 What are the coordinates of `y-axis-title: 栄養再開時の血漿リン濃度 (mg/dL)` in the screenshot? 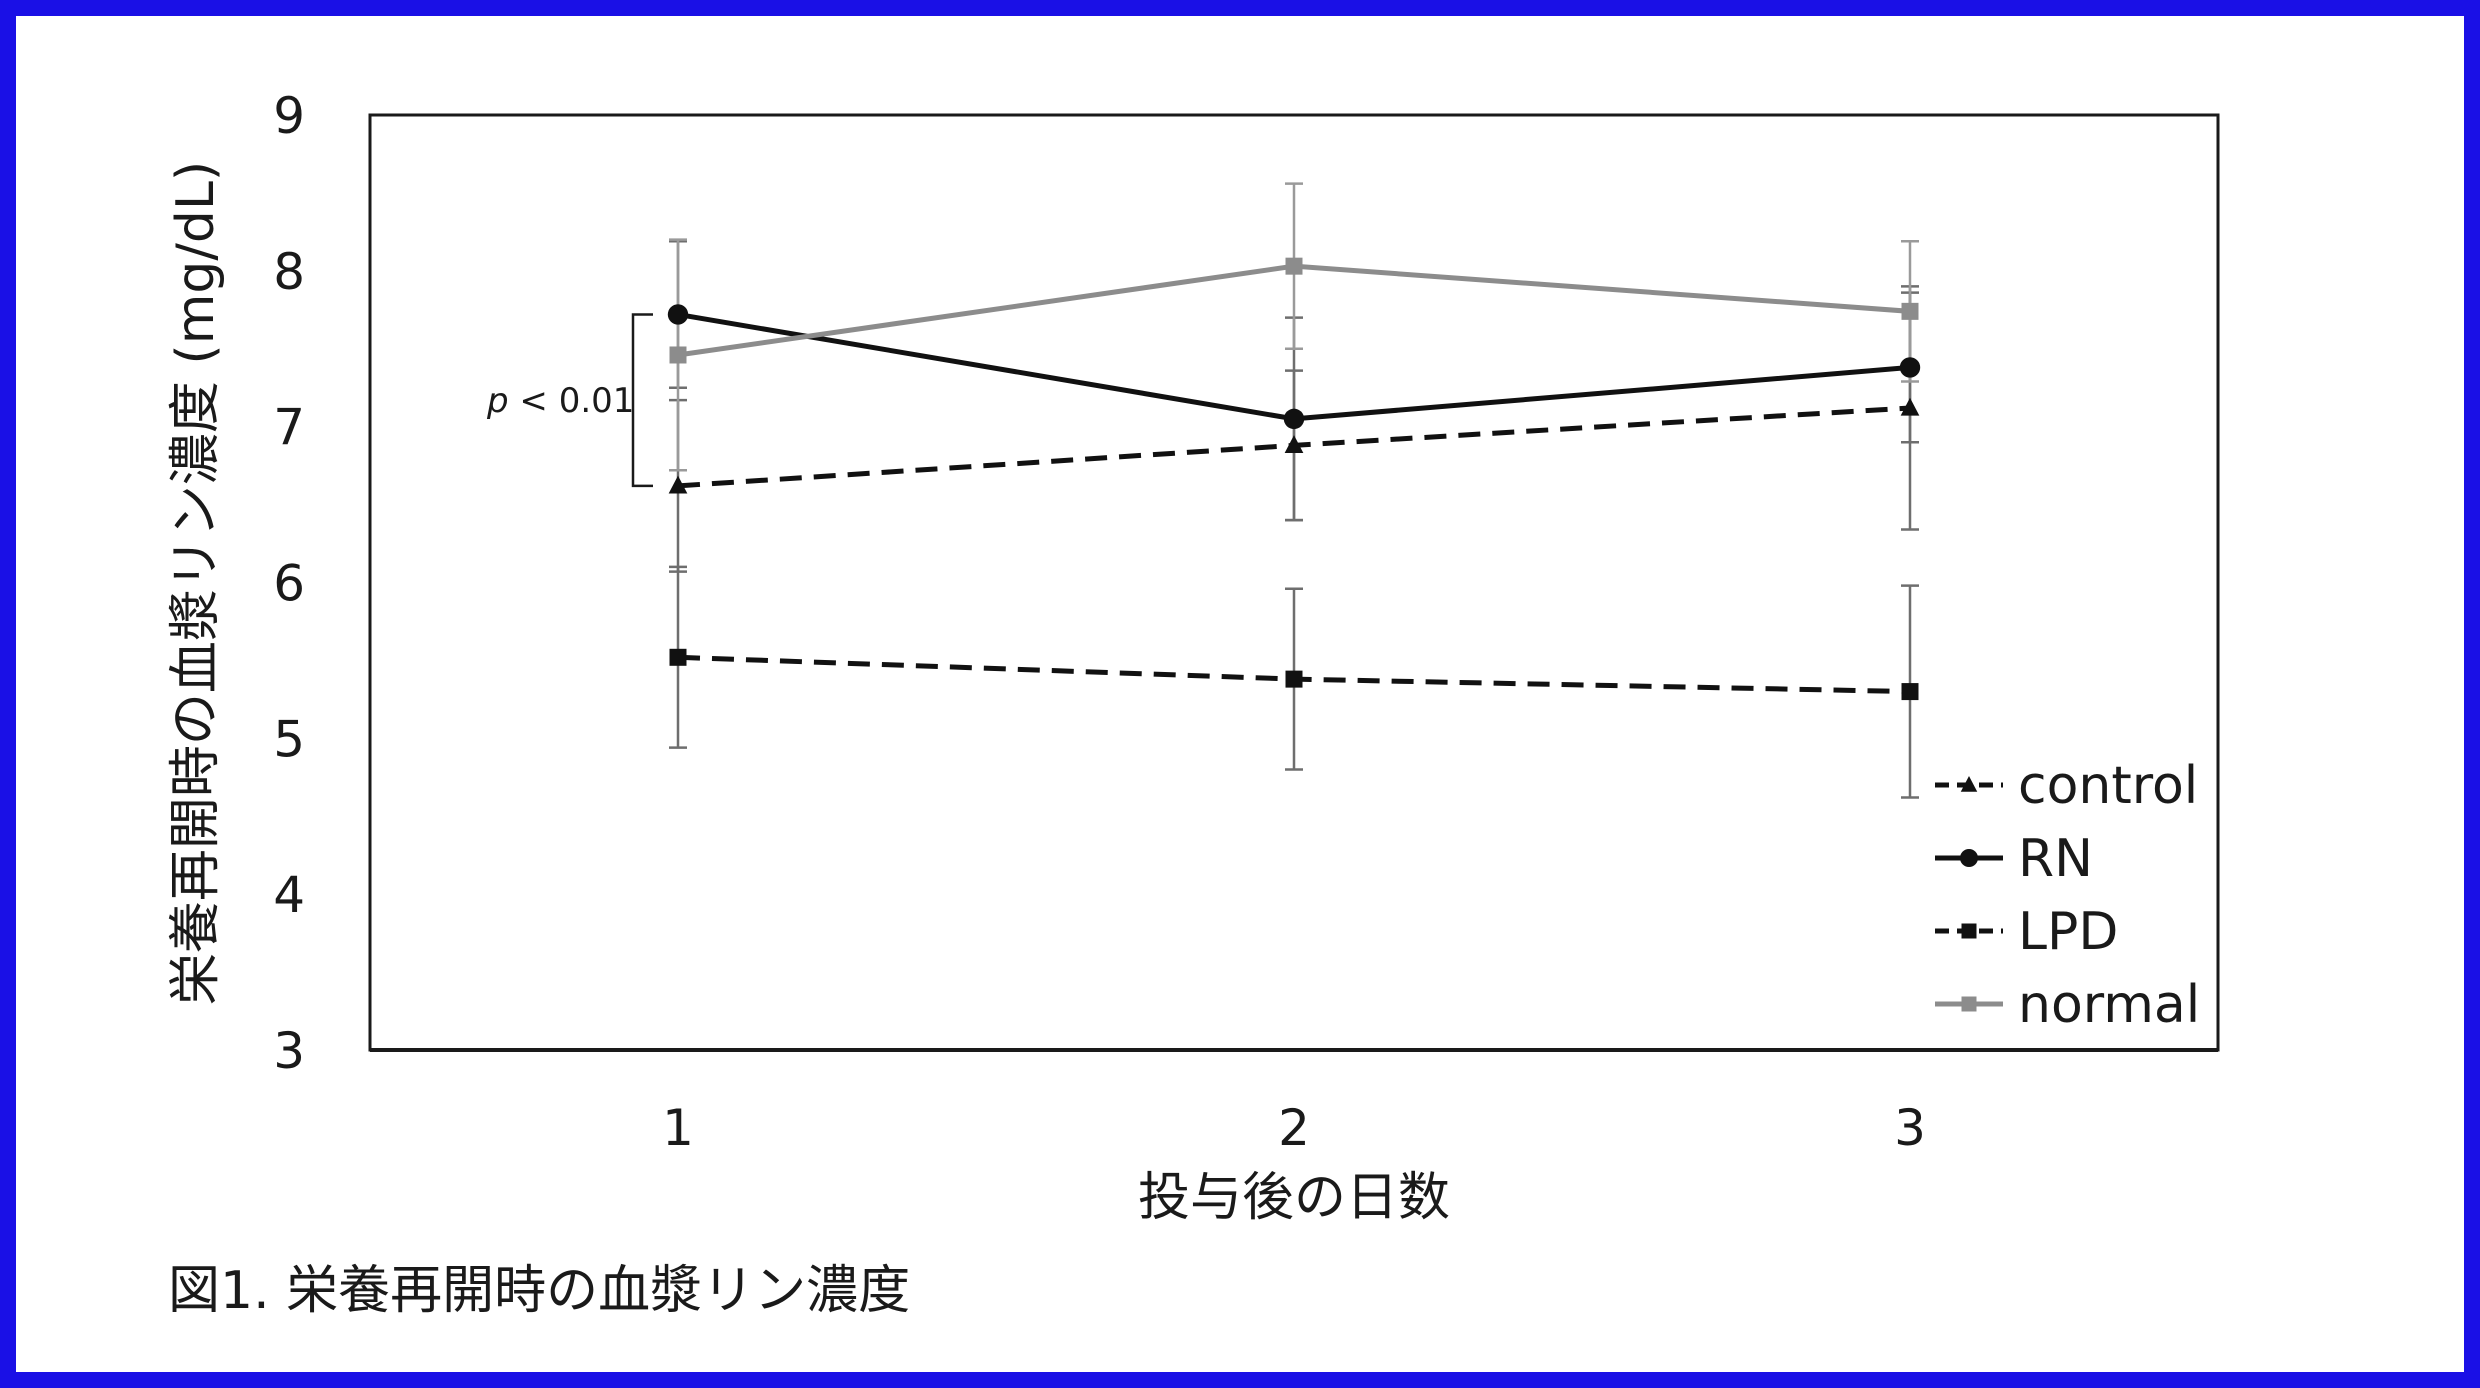 It's located at (196, 583).